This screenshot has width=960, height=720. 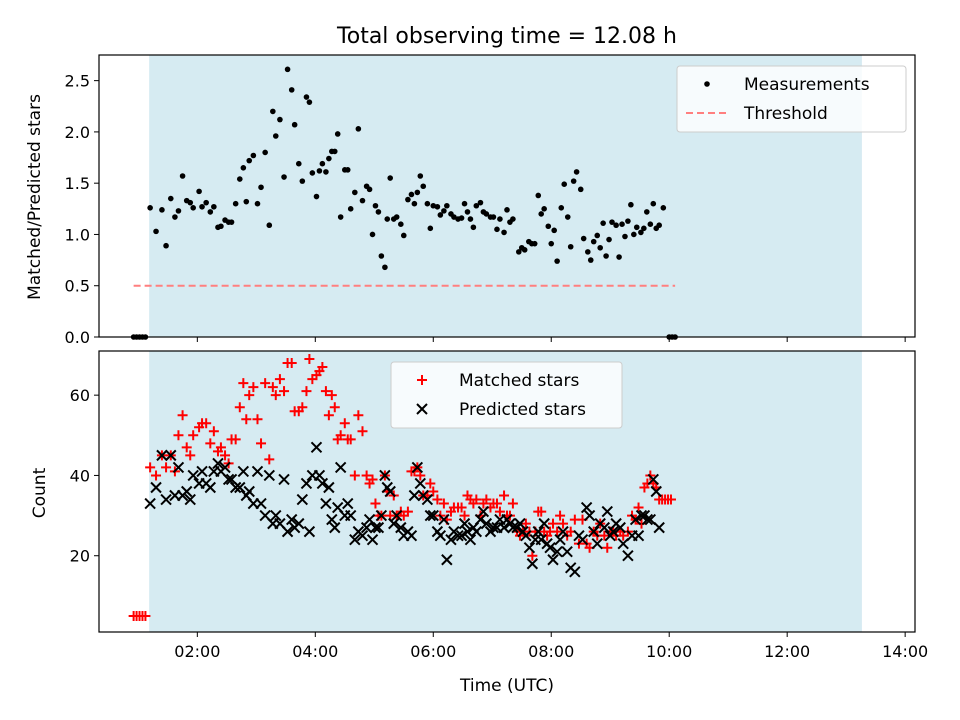 What do you see at coordinates (40, 492) in the screenshot?
I see `bottom-y-axis-label: Count` at bounding box center [40, 492].